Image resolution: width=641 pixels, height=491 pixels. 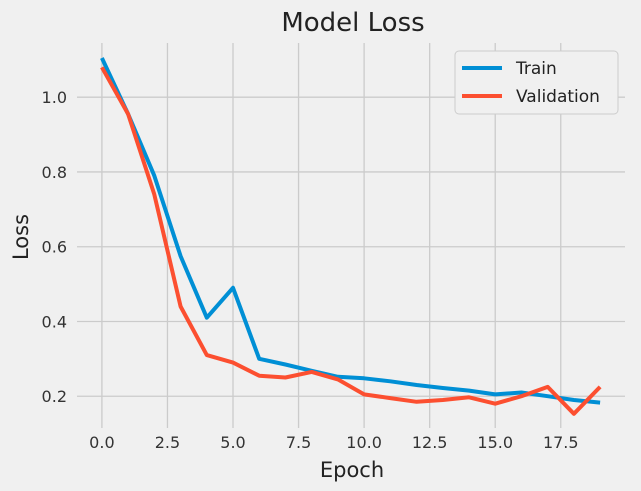 I want to click on y-tick-label: 1.0, so click(x=54, y=97).